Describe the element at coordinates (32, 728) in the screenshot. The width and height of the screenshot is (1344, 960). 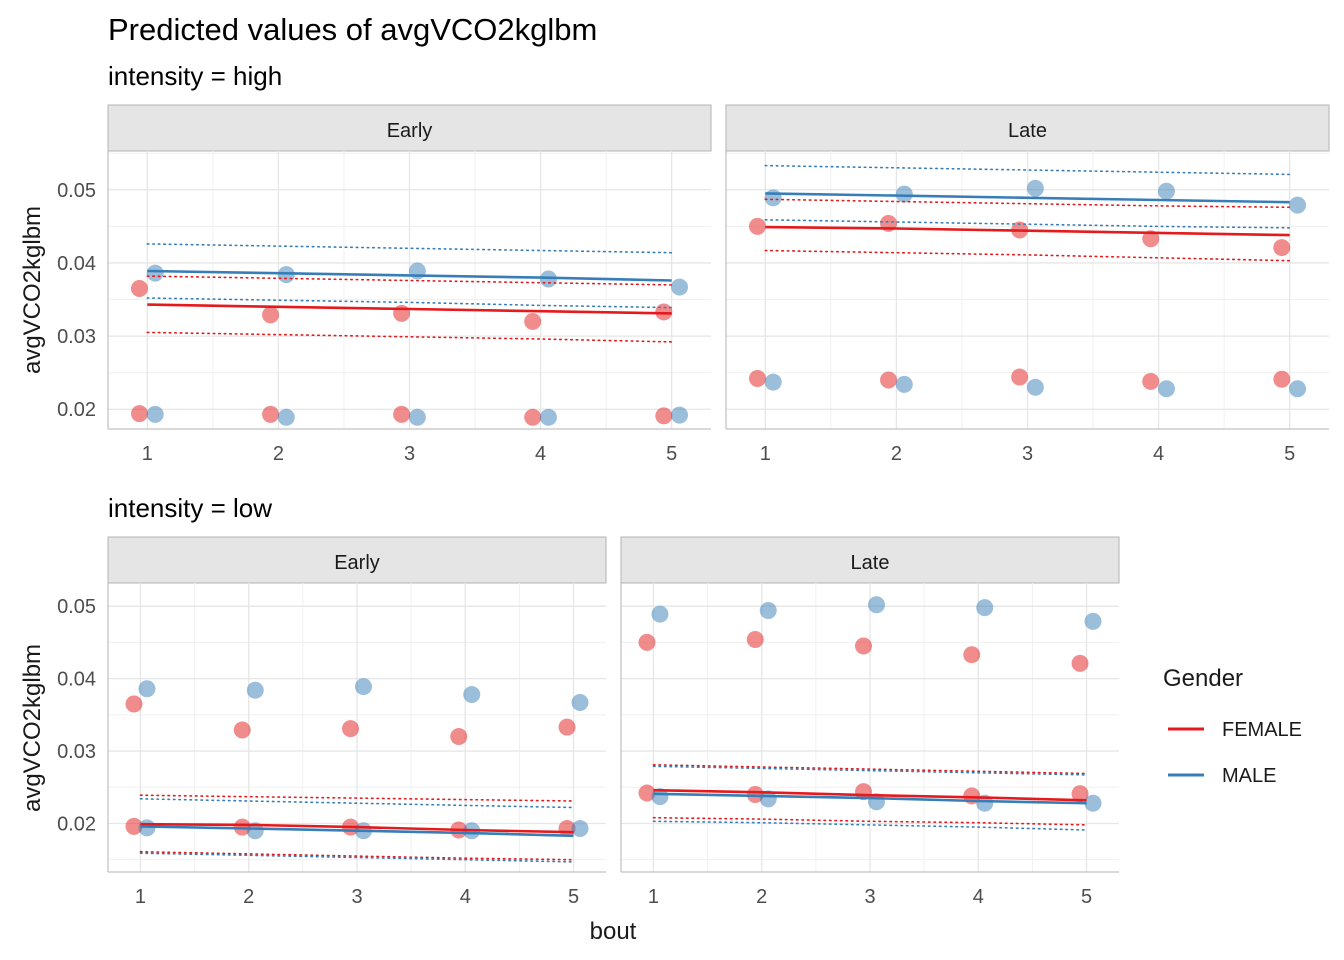
I see `y-axis-title-low: avgVCO2kglbm` at that location.